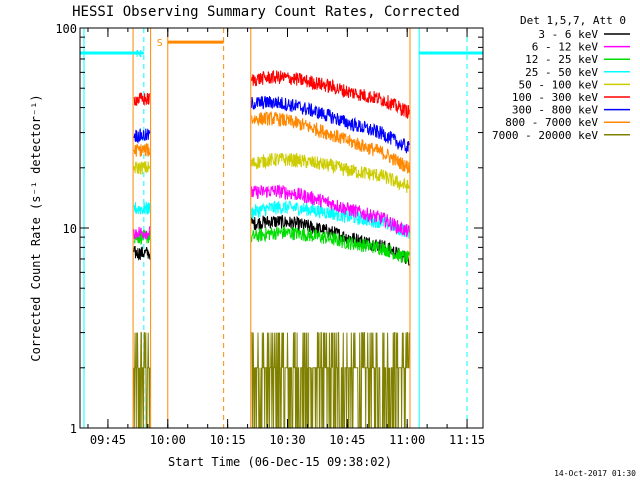  What do you see at coordinates (160, 43) in the screenshot?
I see `saa-marker-label: S` at bounding box center [160, 43].